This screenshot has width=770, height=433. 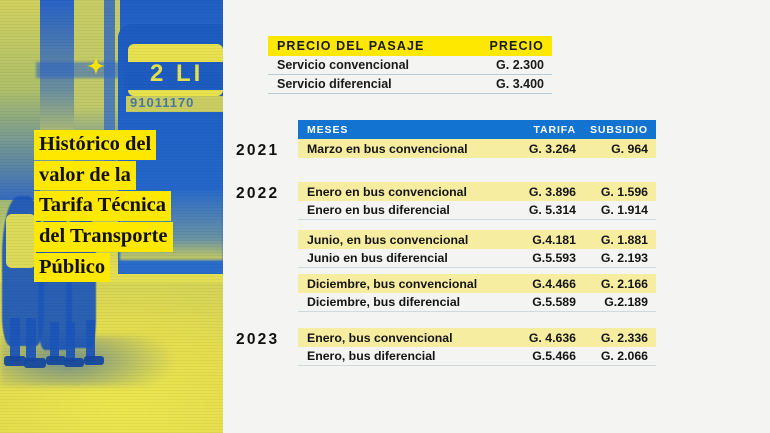 What do you see at coordinates (258, 193) in the screenshot?
I see `year-label: 2022` at bounding box center [258, 193].